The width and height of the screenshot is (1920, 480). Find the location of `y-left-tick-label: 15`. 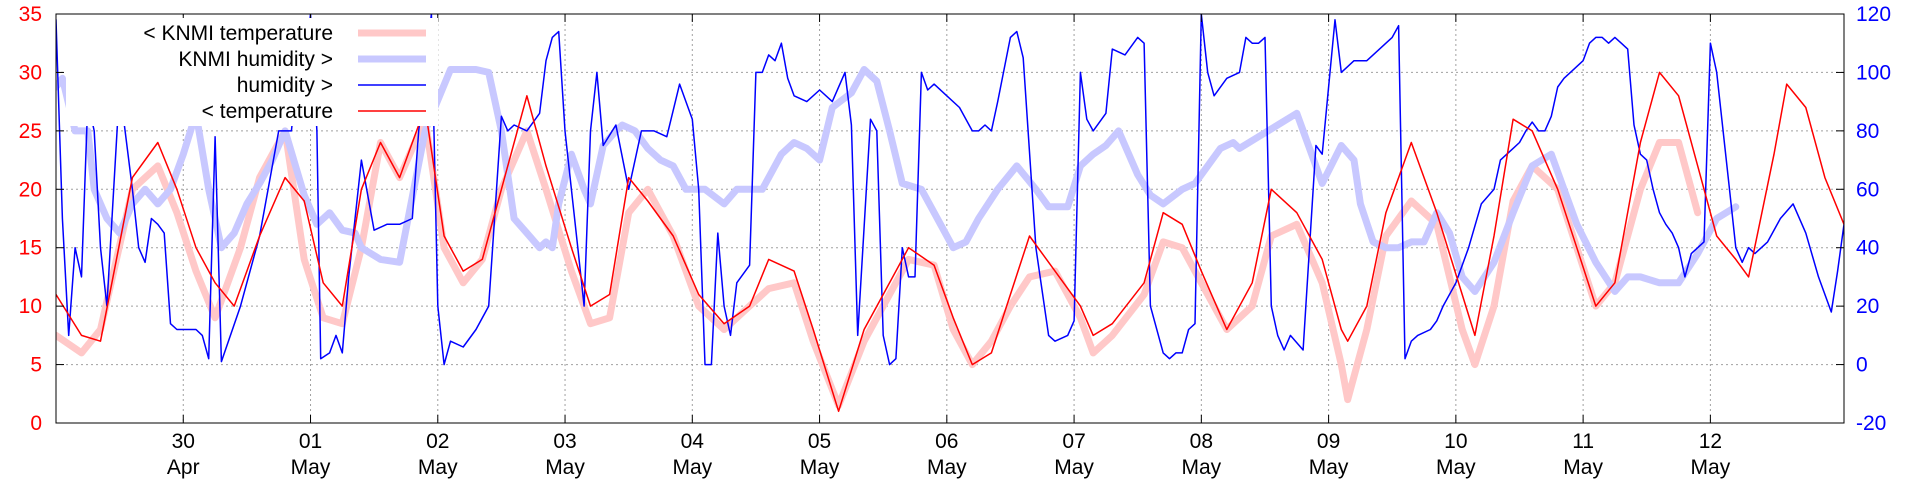

y-left-tick-label: 15 is located at coordinates (30, 248).